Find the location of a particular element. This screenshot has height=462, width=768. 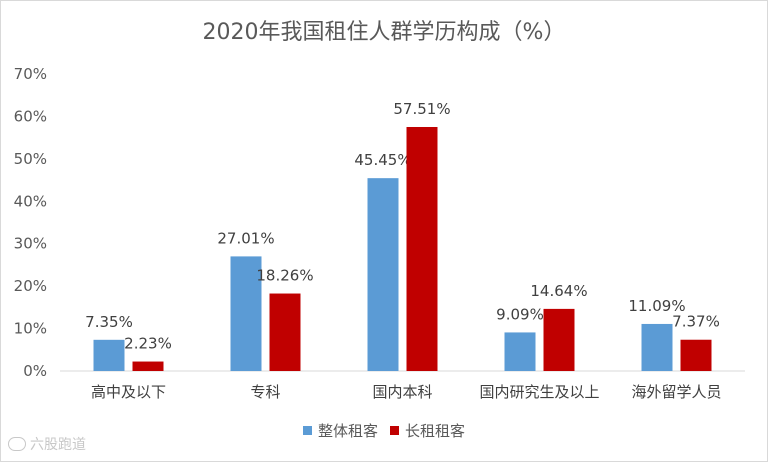

data-label: 27.01% is located at coordinates (245, 238).